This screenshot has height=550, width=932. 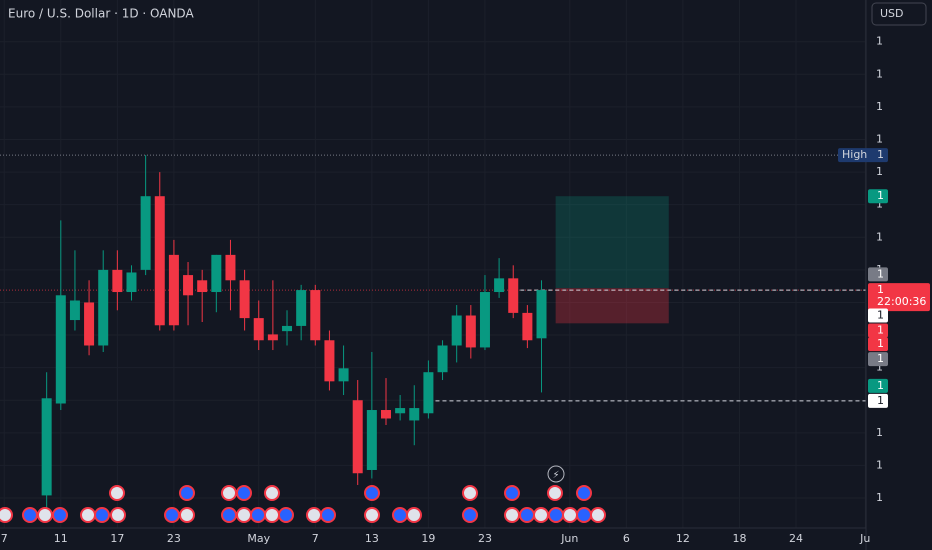 I want to click on countdown: 22:00:36, so click(x=901, y=301).